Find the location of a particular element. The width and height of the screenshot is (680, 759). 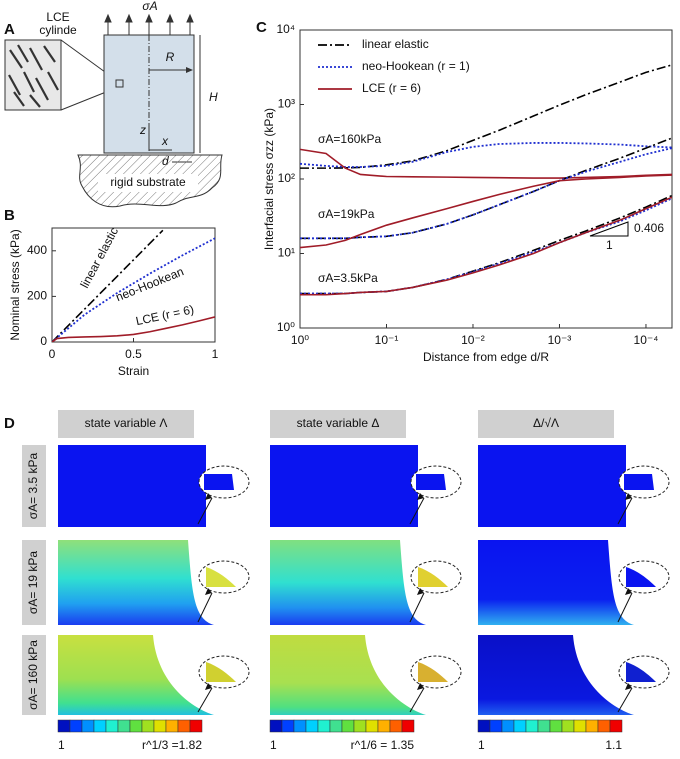

x-tick-label: 0 is located at coordinates (52, 354).